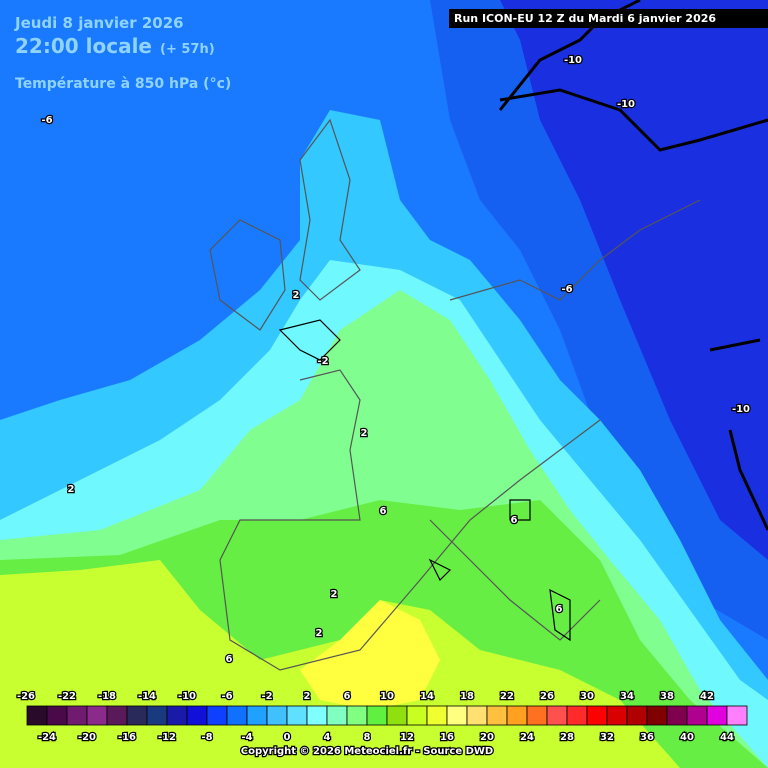 Image resolution: width=768 pixels, height=768 pixels. What do you see at coordinates (187, 49) in the screenshot?
I see `lead-time: (+ 57h)` at bounding box center [187, 49].